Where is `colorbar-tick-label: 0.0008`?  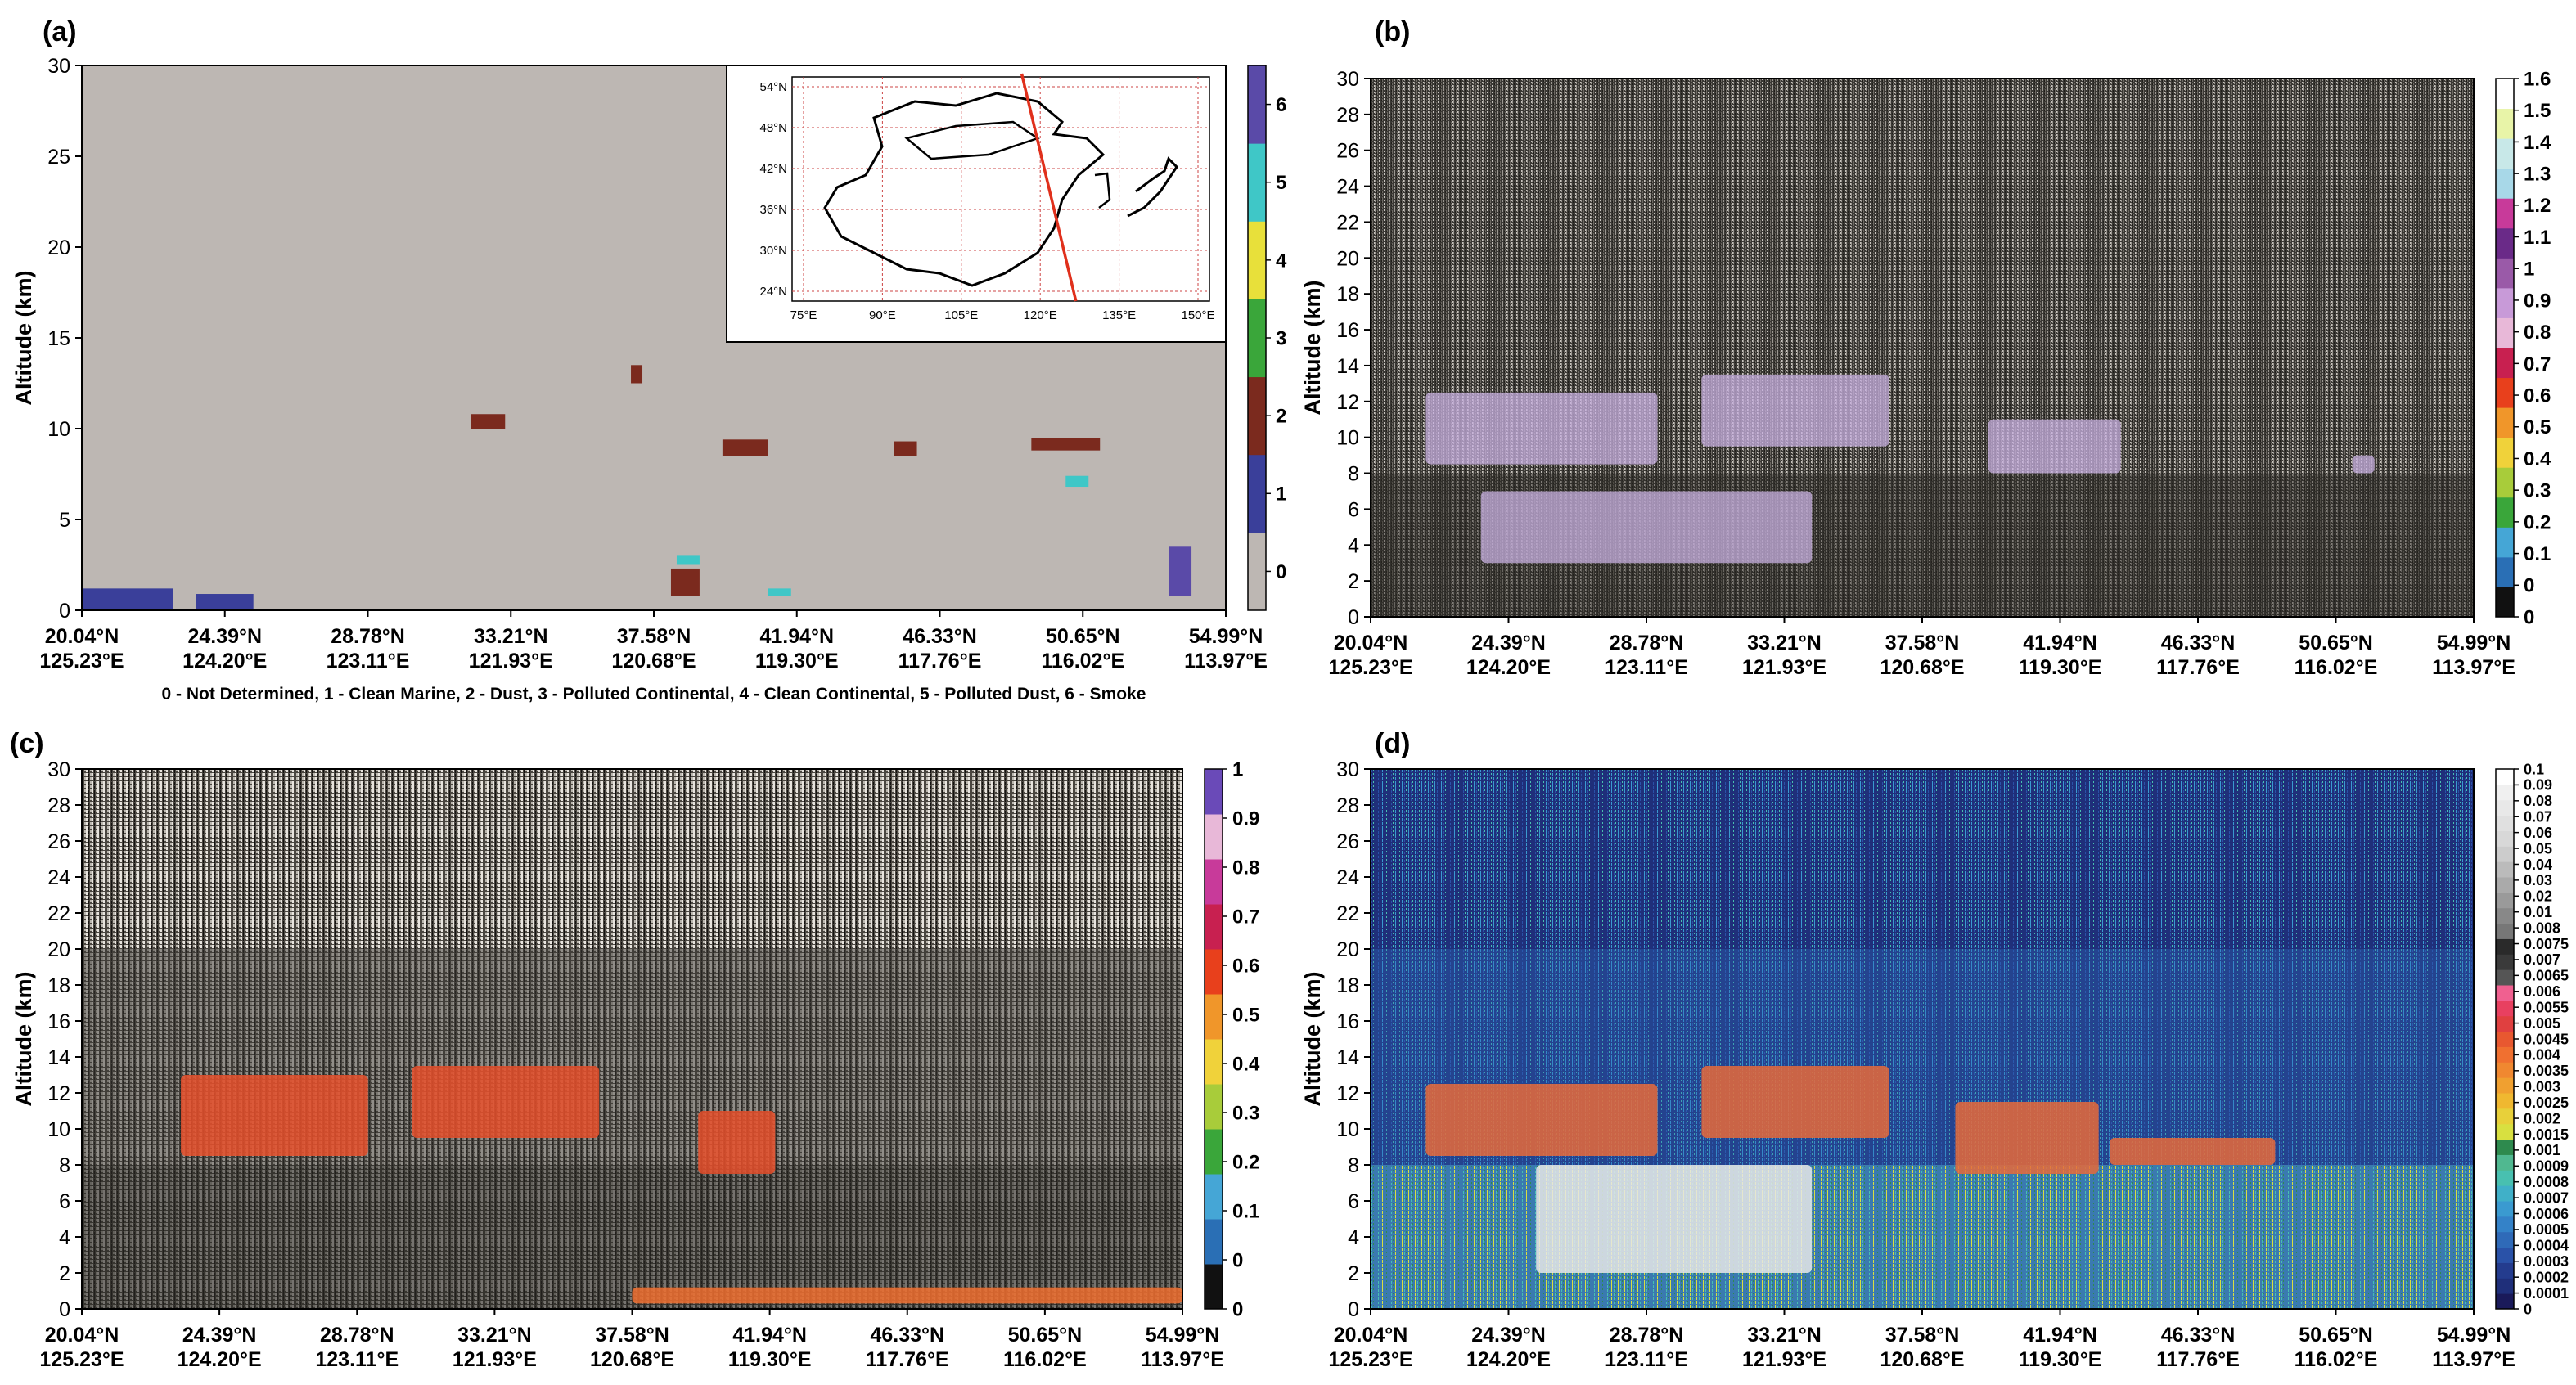 colorbar-tick-label: 0.0008 is located at coordinates (2546, 1182).